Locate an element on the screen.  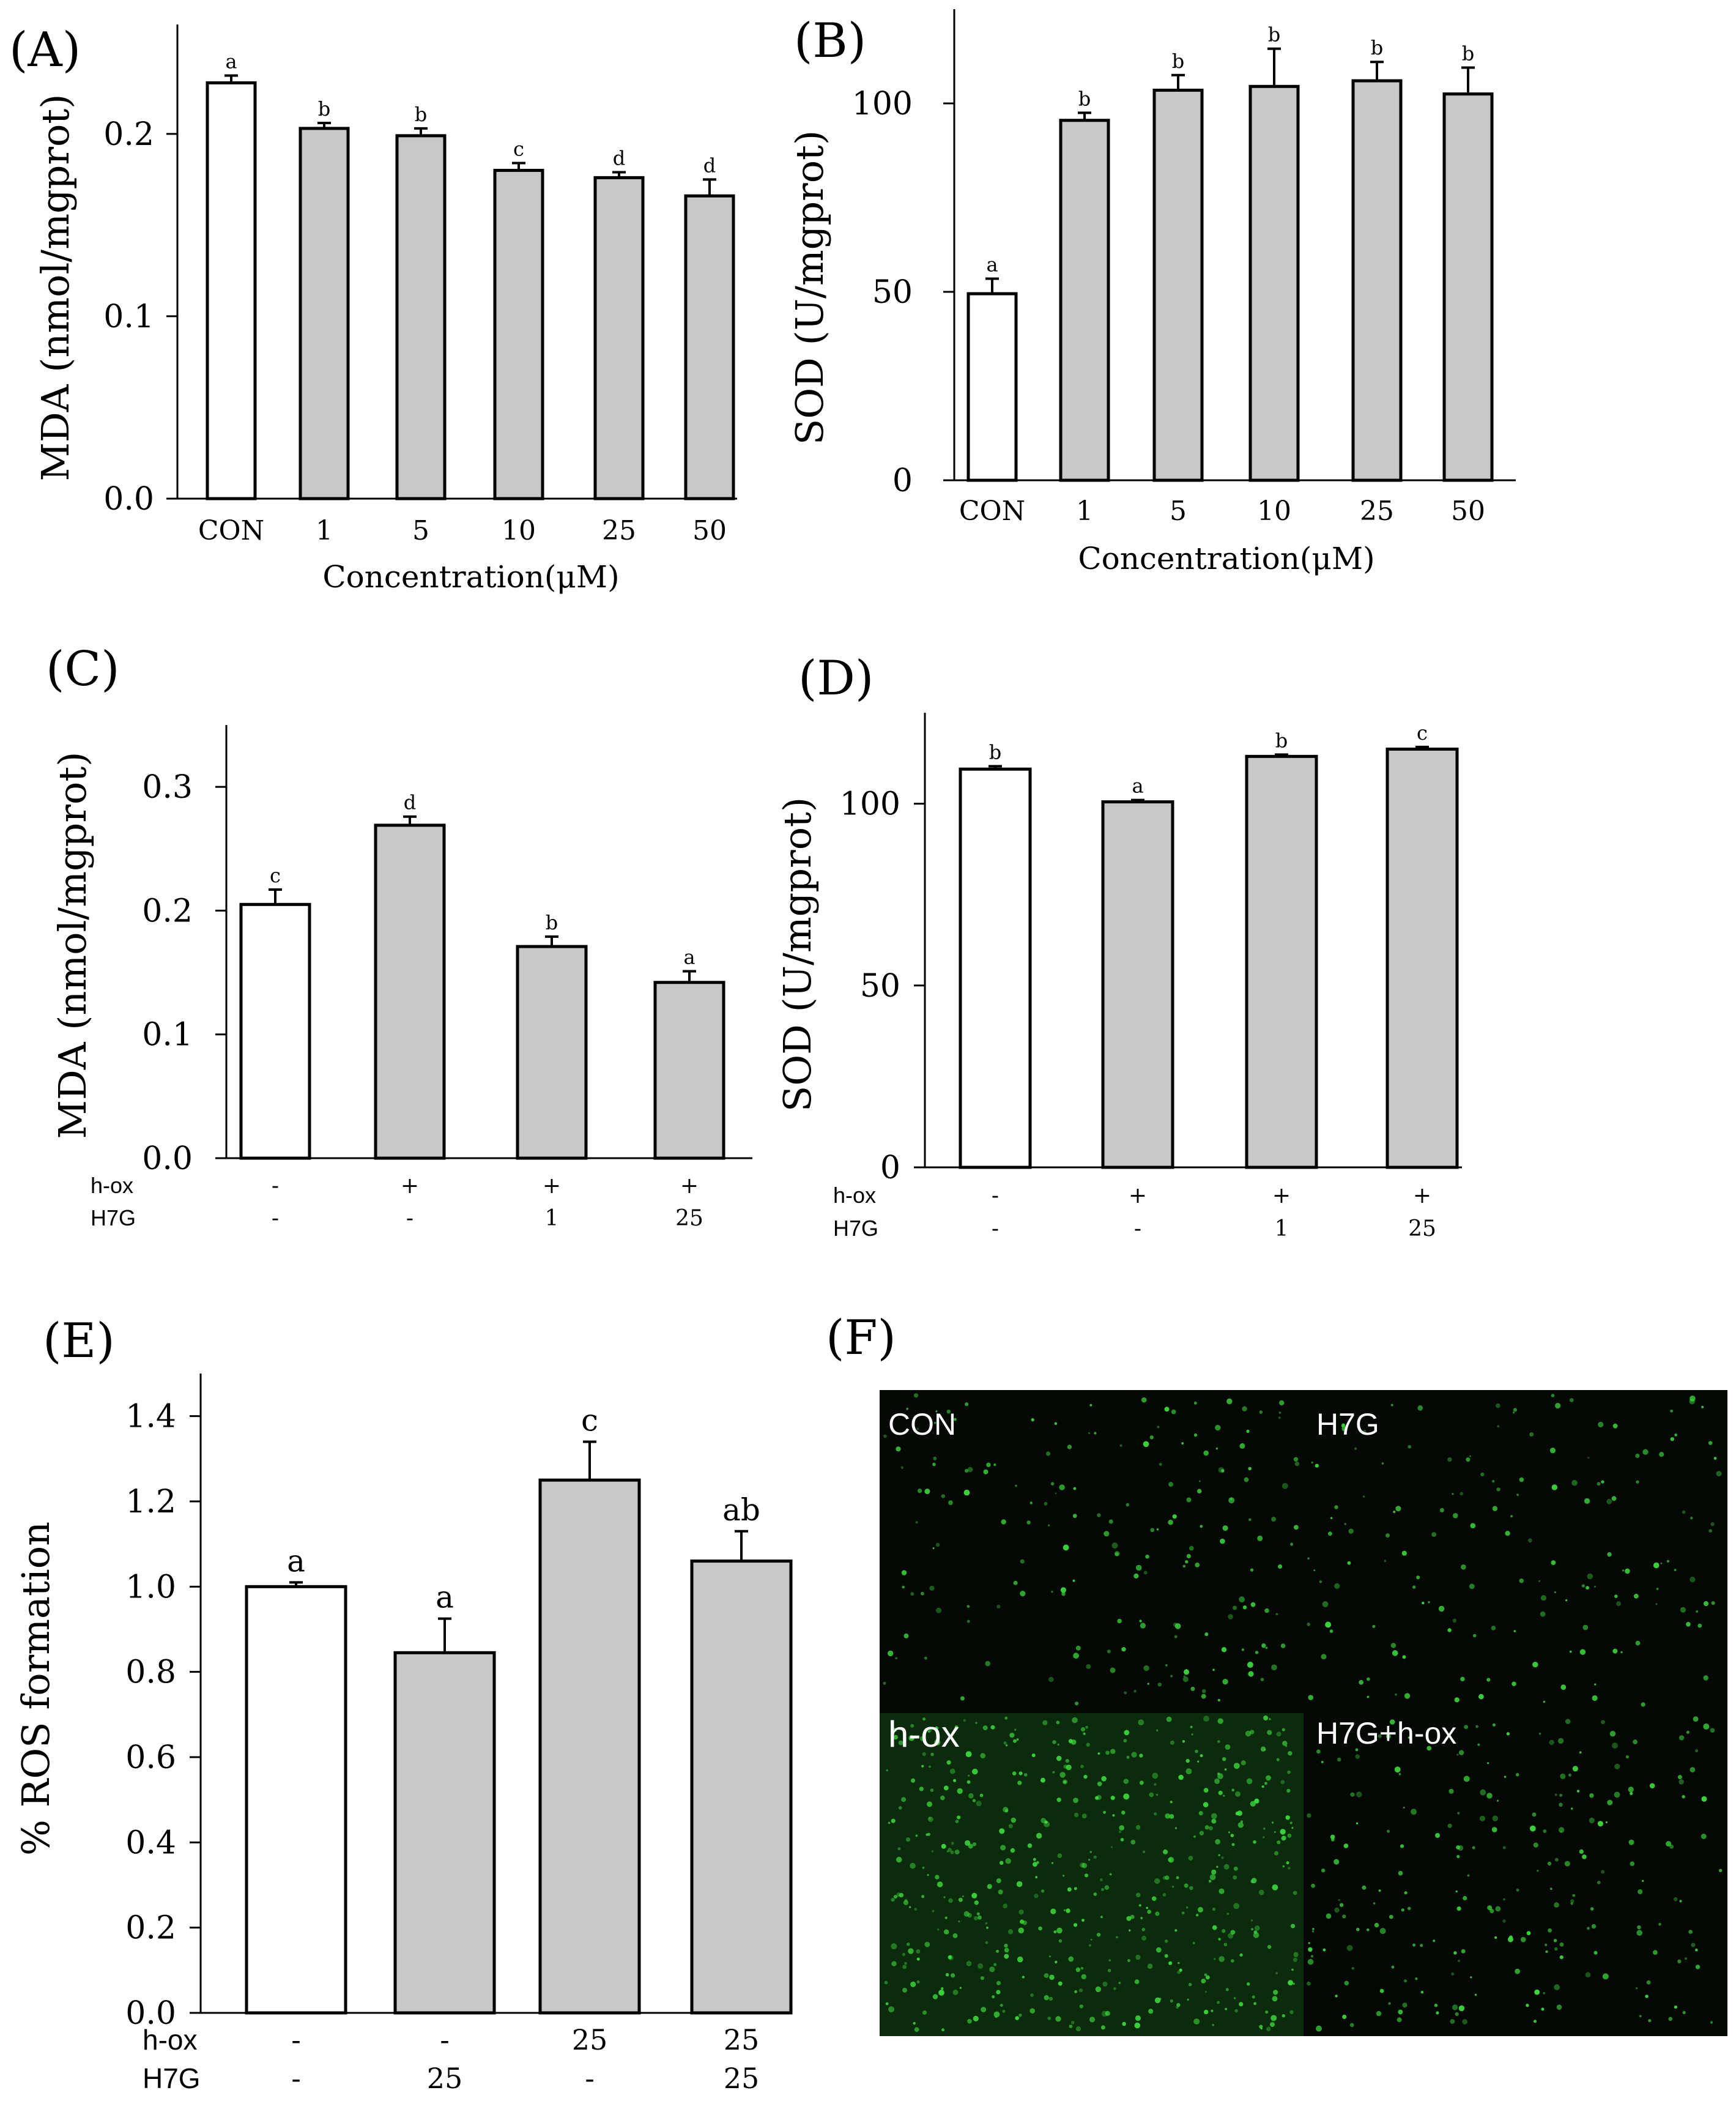
chart-d-y-tick-label: 0 is located at coordinates (890, 1168).